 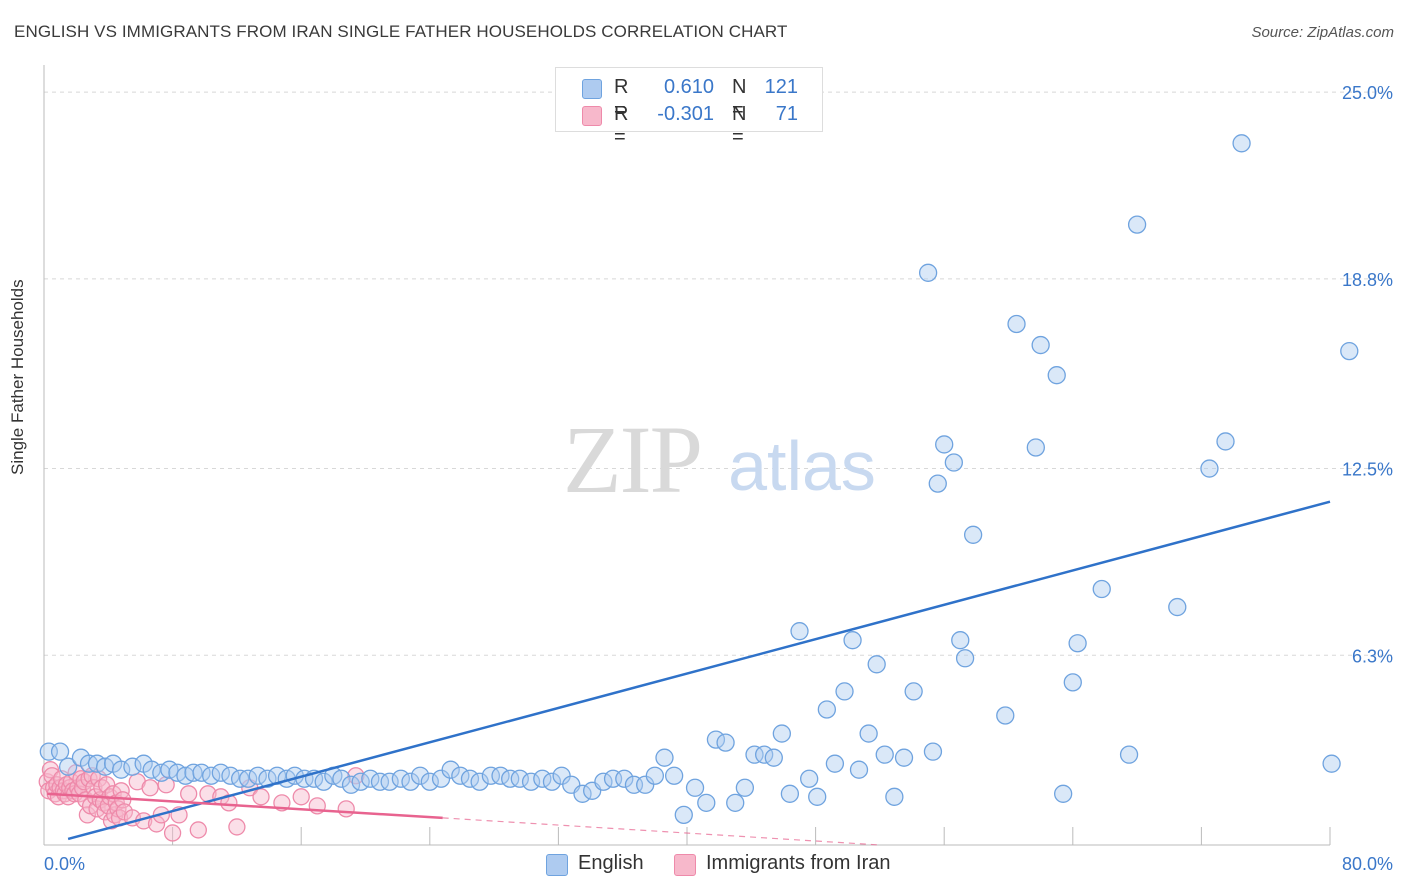 What do you see at coordinates (1367, 864) in the screenshot?
I see `x-tick-label: 80.0%` at bounding box center [1367, 864].